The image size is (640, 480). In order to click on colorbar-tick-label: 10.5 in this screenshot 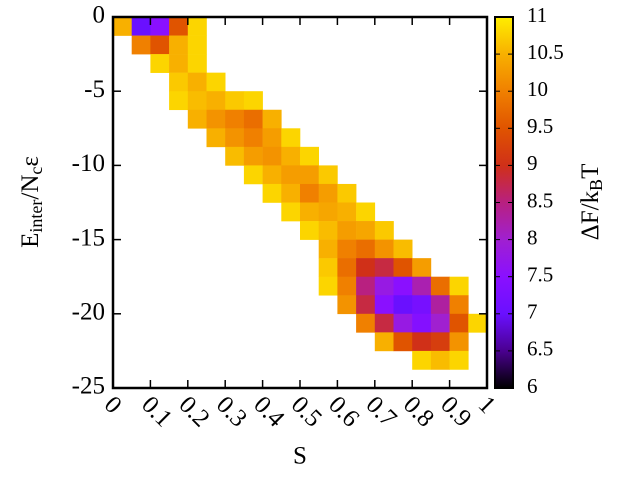, I will do `click(545, 52)`.